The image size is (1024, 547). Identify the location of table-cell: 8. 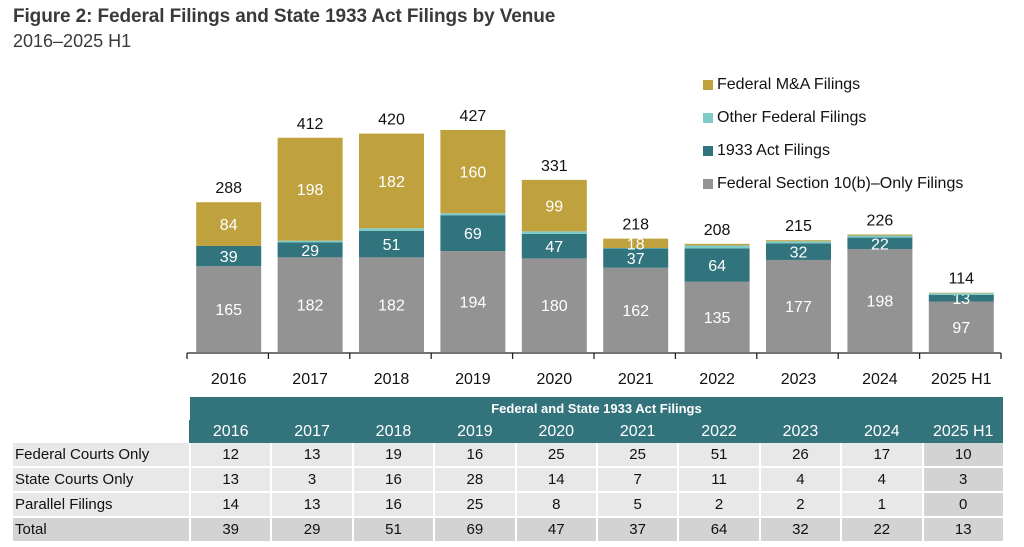
(555, 505).